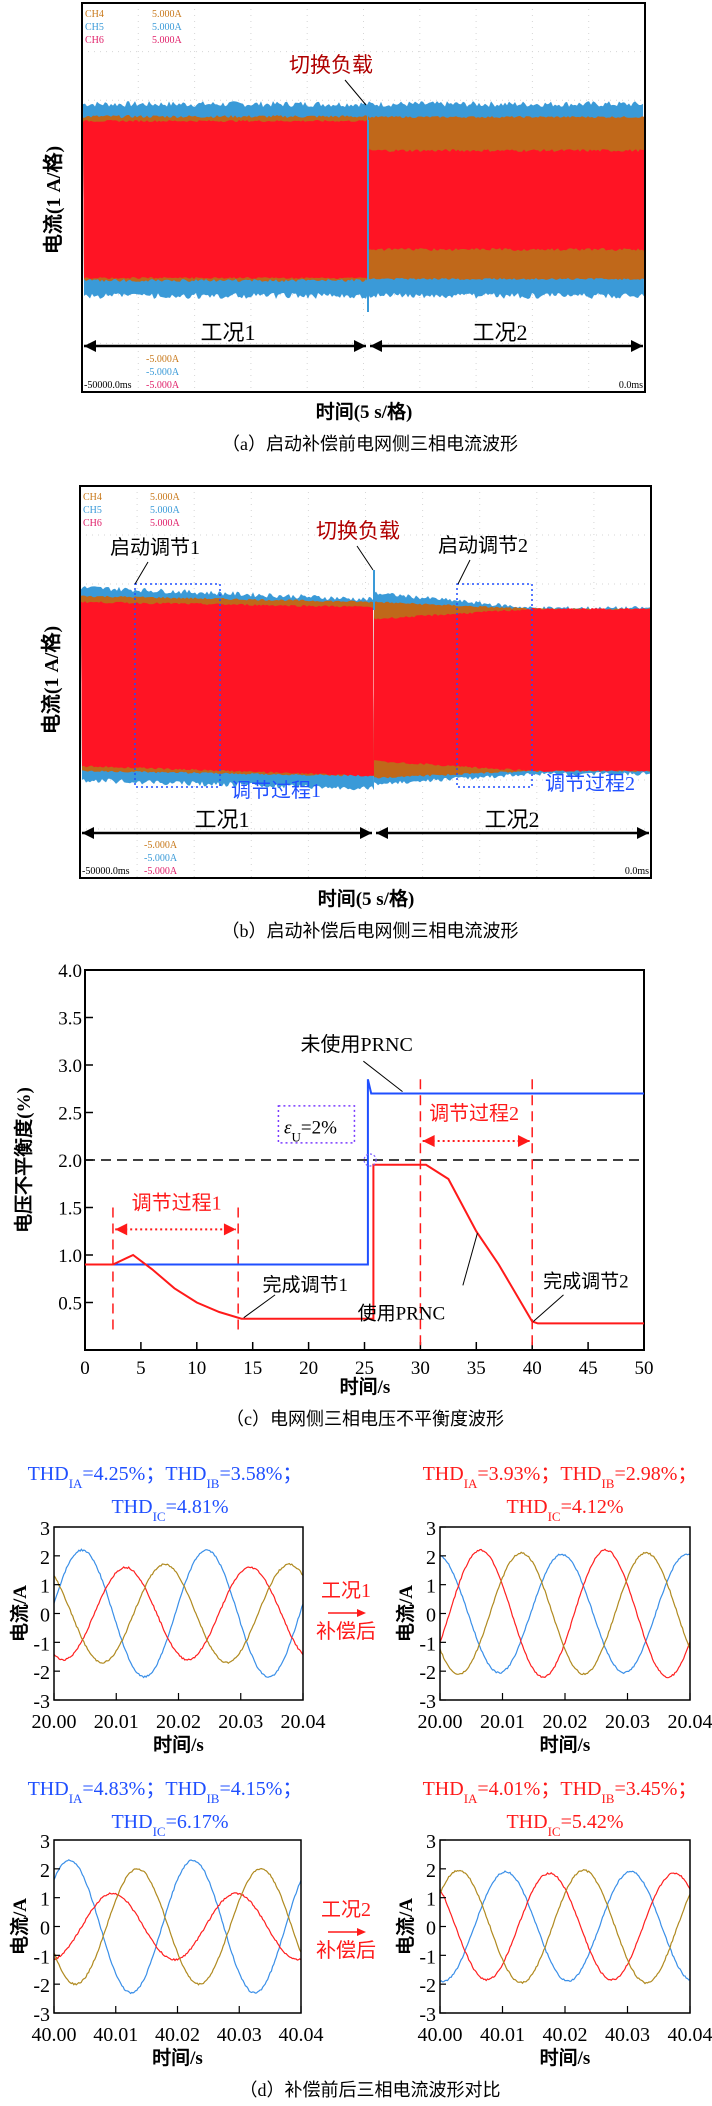 The height and width of the screenshot is (2106, 712). I want to click on y-tick-label: 2.0, so click(70, 1161).